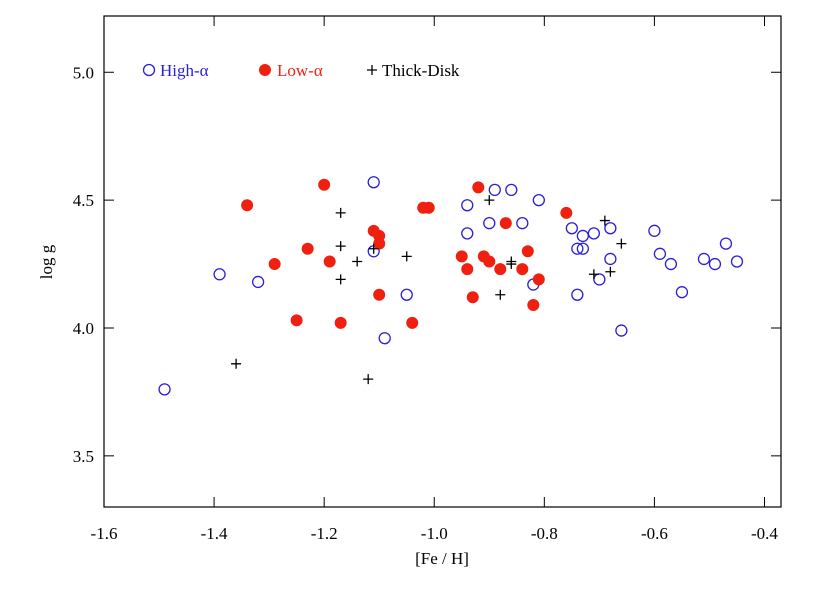 This screenshot has height=596, width=827. I want to click on x-tick-label: -0.8, so click(544, 533).